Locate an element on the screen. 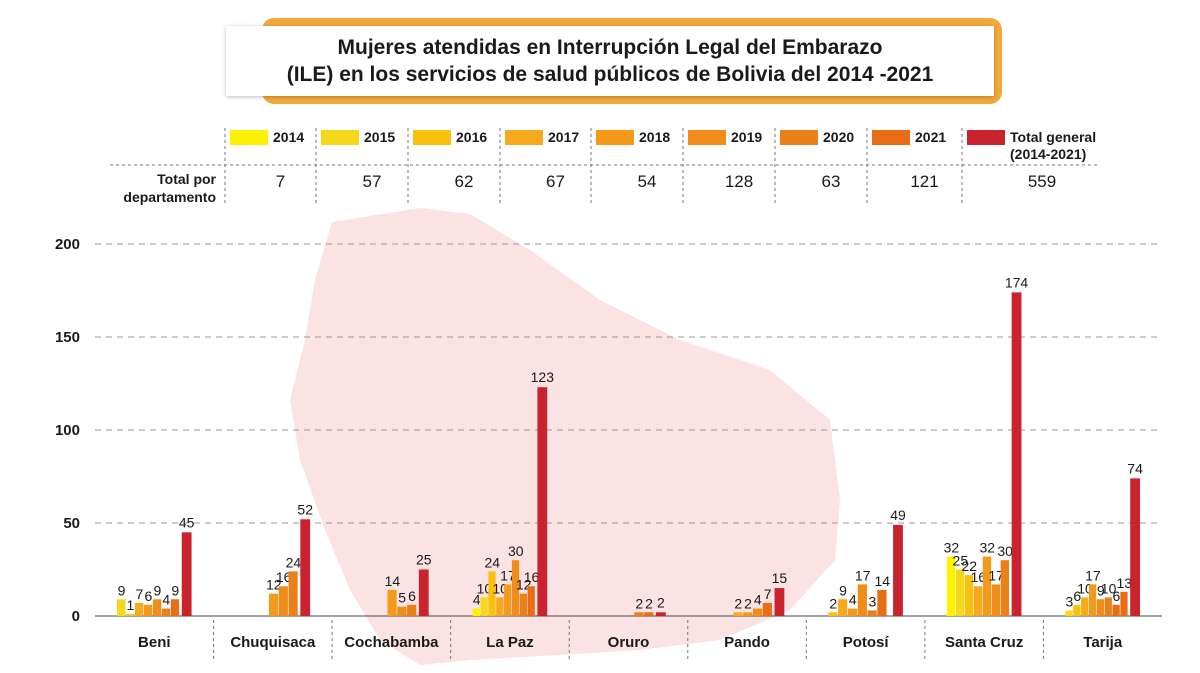  legend-label-2015: 2015 is located at coordinates (379, 137).